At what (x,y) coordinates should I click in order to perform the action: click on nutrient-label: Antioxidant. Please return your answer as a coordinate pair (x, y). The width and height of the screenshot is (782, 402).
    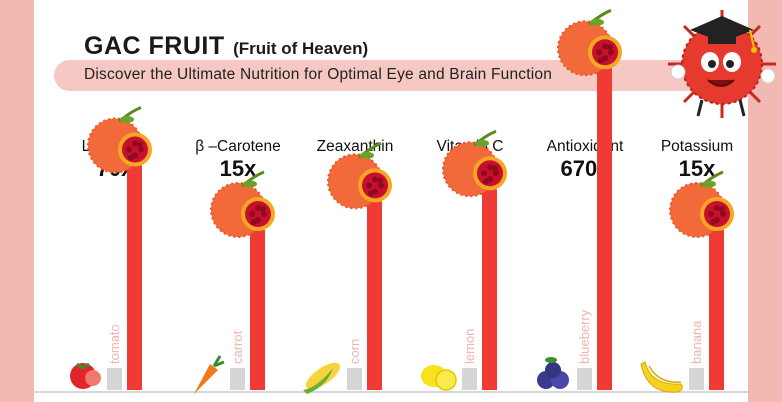
    Looking at the image, I should click on (585, 146).